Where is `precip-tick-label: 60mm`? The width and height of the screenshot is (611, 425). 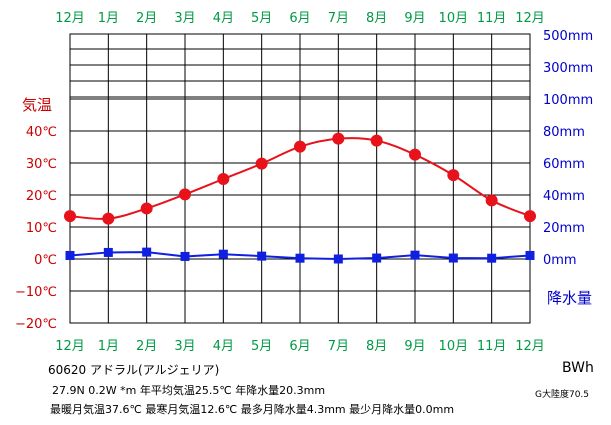 precip-tick-label: 60mm is located at coordinates (564, 164).